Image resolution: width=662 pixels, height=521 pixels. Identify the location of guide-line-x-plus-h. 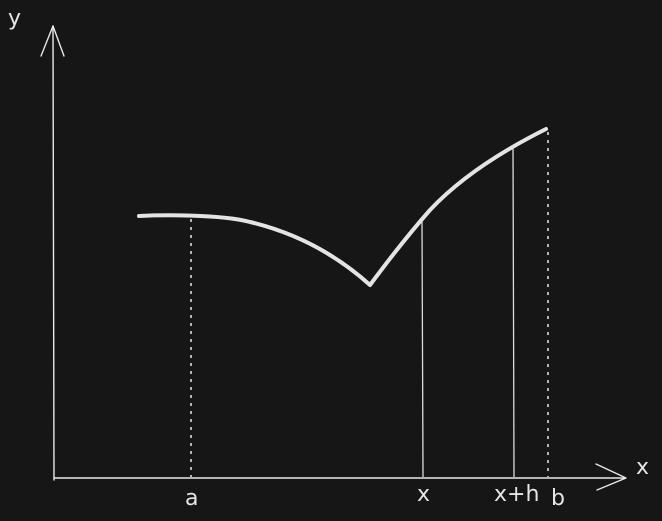
(513, 311).